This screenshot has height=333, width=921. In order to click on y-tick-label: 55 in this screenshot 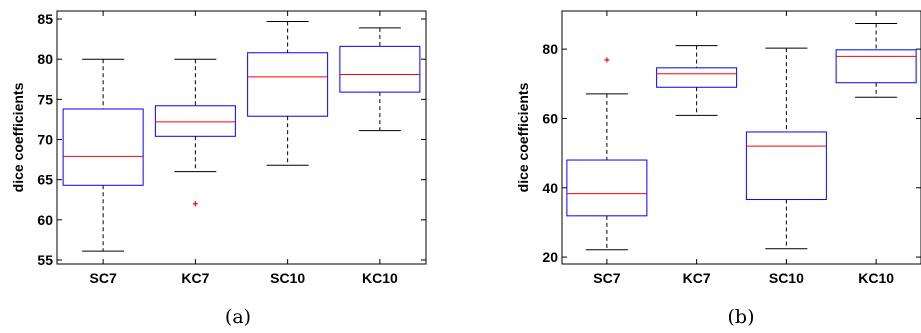, I will do `click(45, 260)`.